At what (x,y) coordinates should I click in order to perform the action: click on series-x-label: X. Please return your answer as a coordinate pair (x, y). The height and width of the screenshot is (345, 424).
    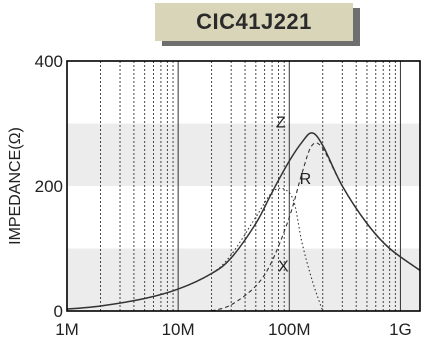
    Looking at the image, I should click on (283, 266).